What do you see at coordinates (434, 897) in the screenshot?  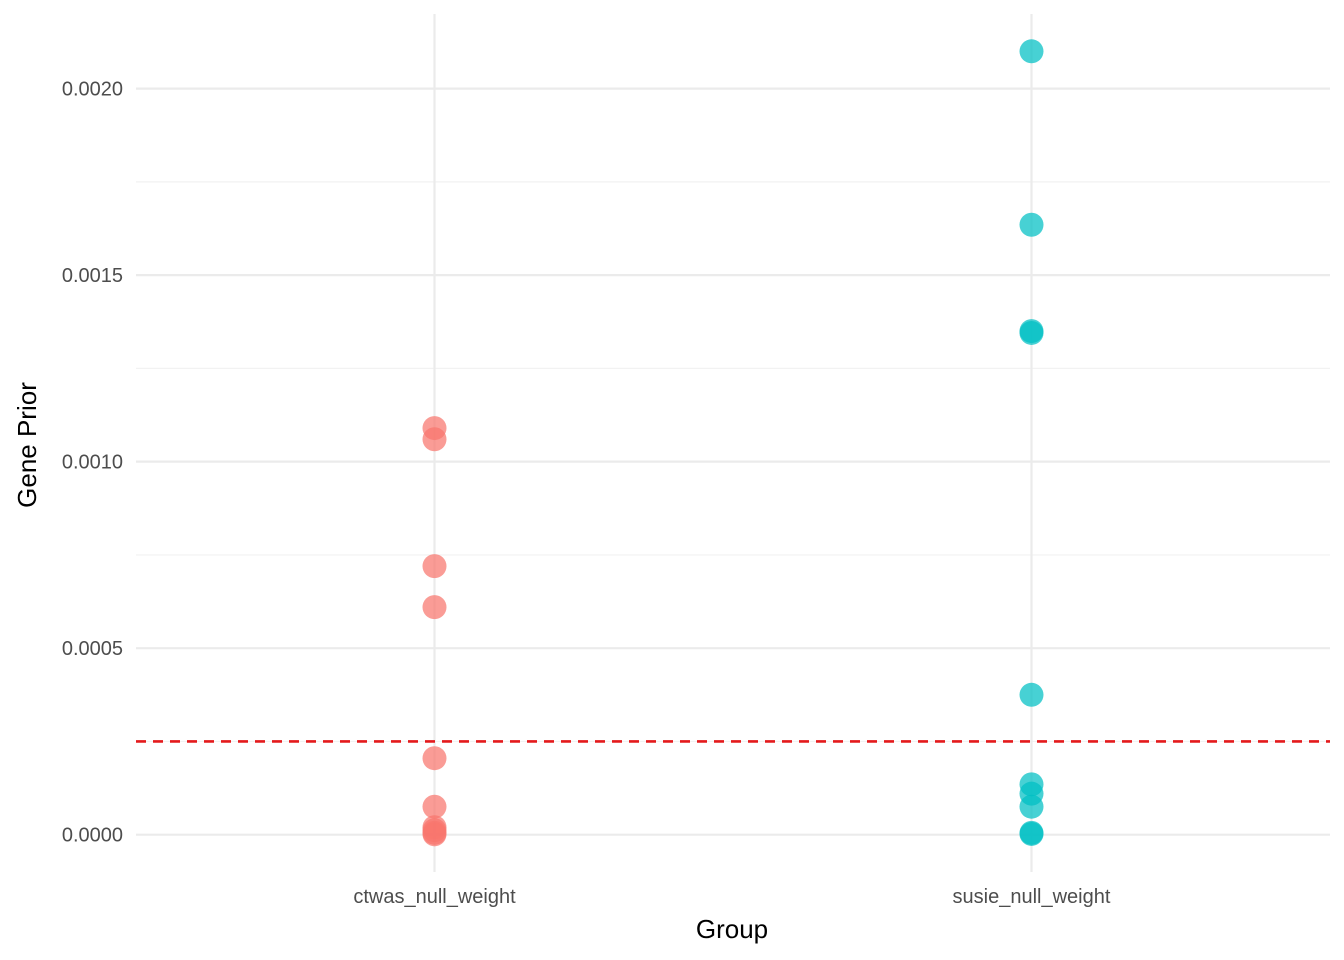 I see `x-tick-label: ctwas_null_weight` at bounding box center [434, 897].